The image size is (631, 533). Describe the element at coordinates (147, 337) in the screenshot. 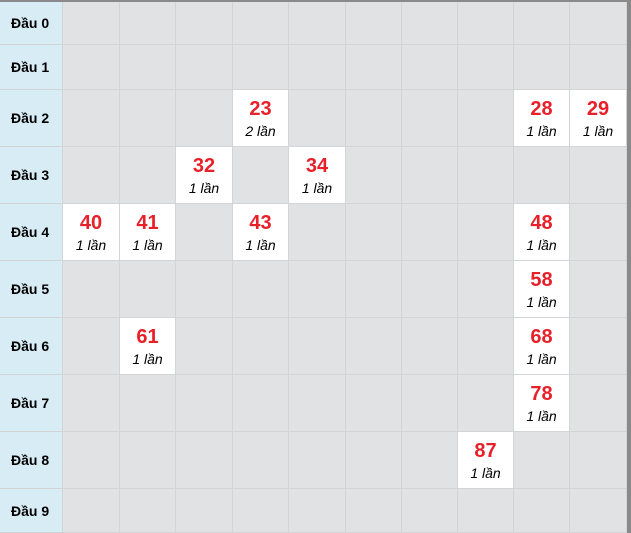

I see `number-value: 61` at that location.